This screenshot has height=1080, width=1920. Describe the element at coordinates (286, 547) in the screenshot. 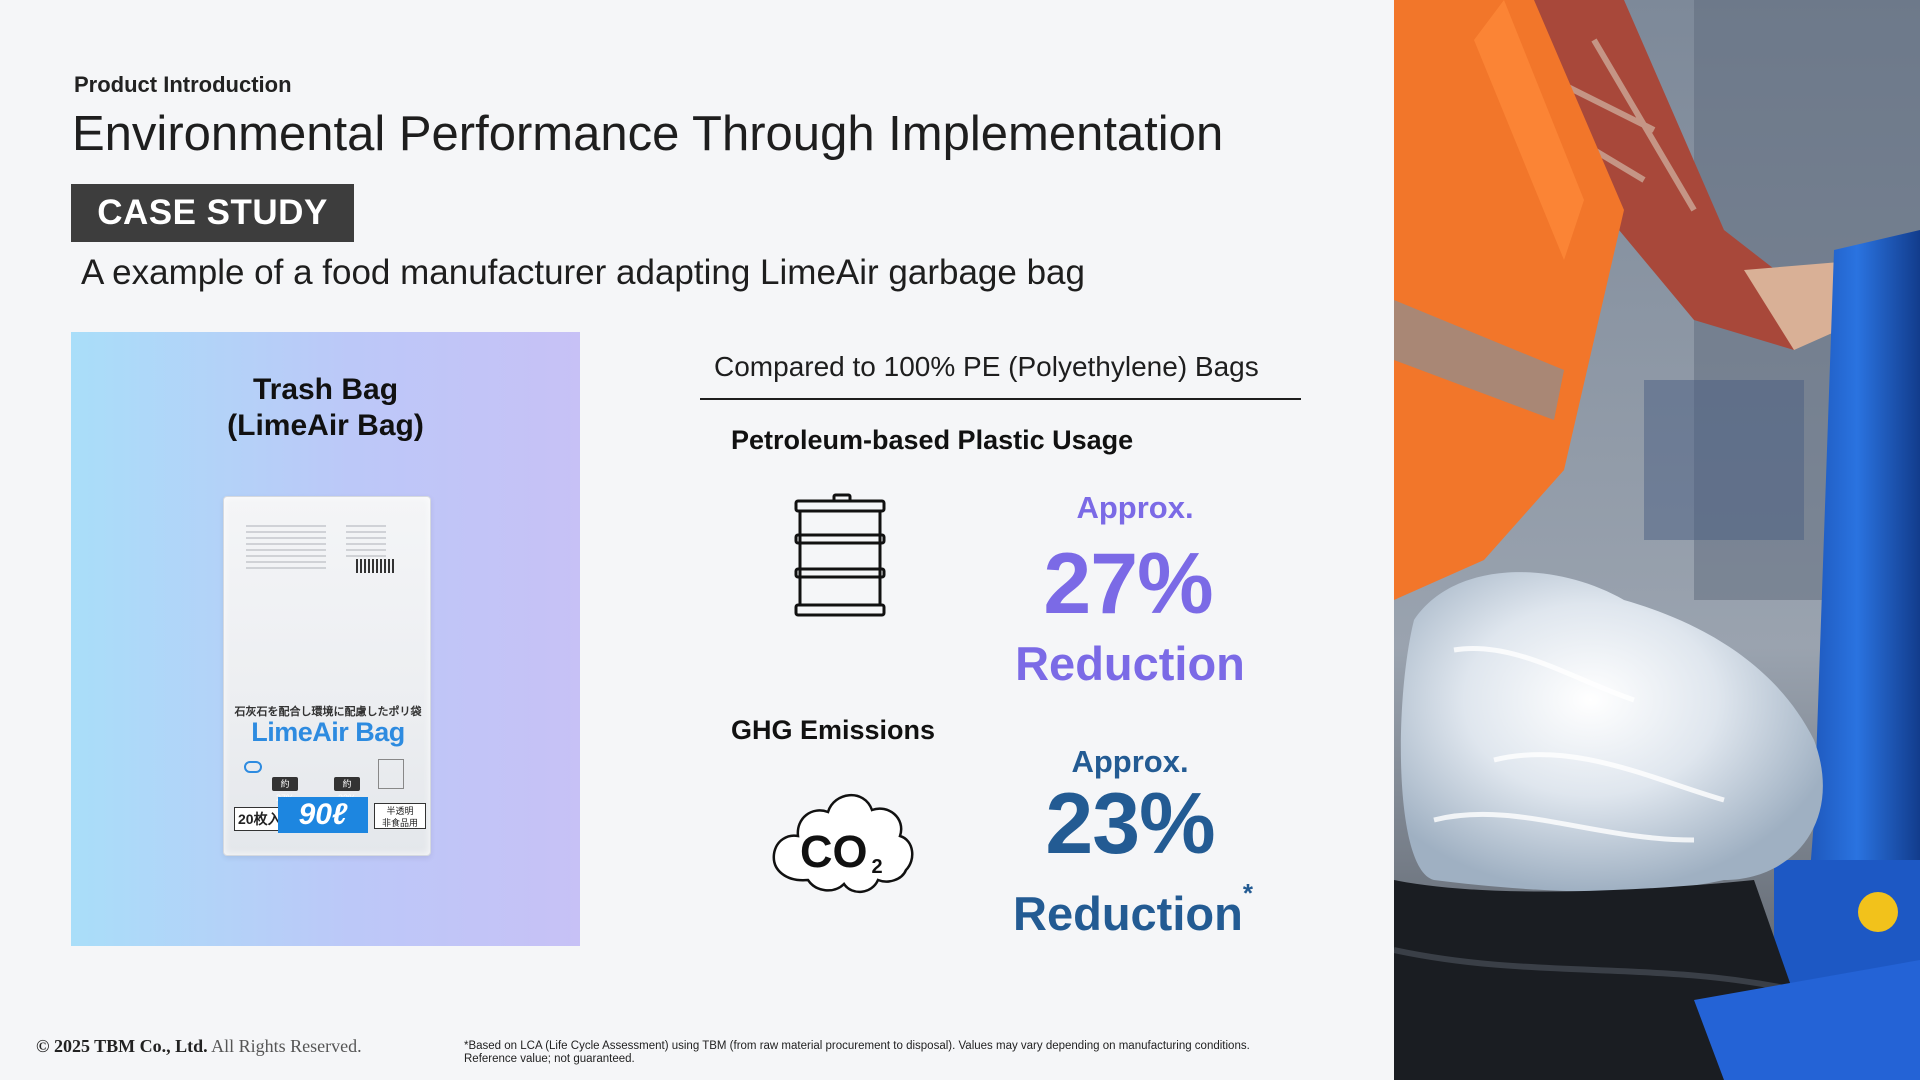

I see `package-fine-print` at that location.